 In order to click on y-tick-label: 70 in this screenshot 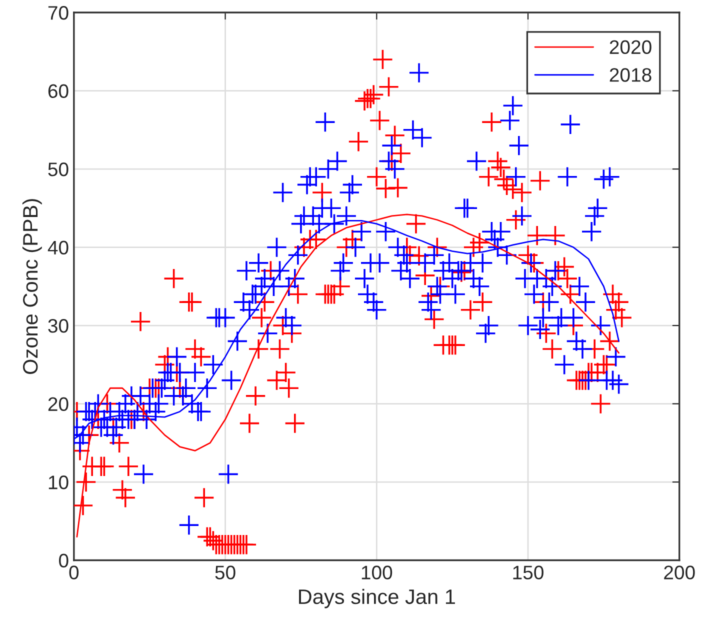, I will do `click(58, 13)`.